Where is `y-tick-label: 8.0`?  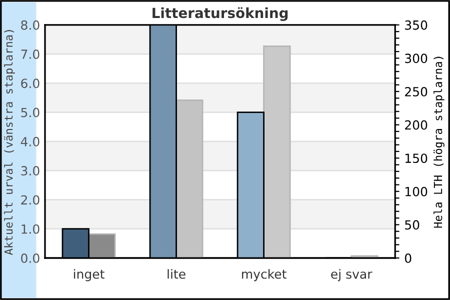 y-tick-label: 8.0 is located at coordinates (30, 25).